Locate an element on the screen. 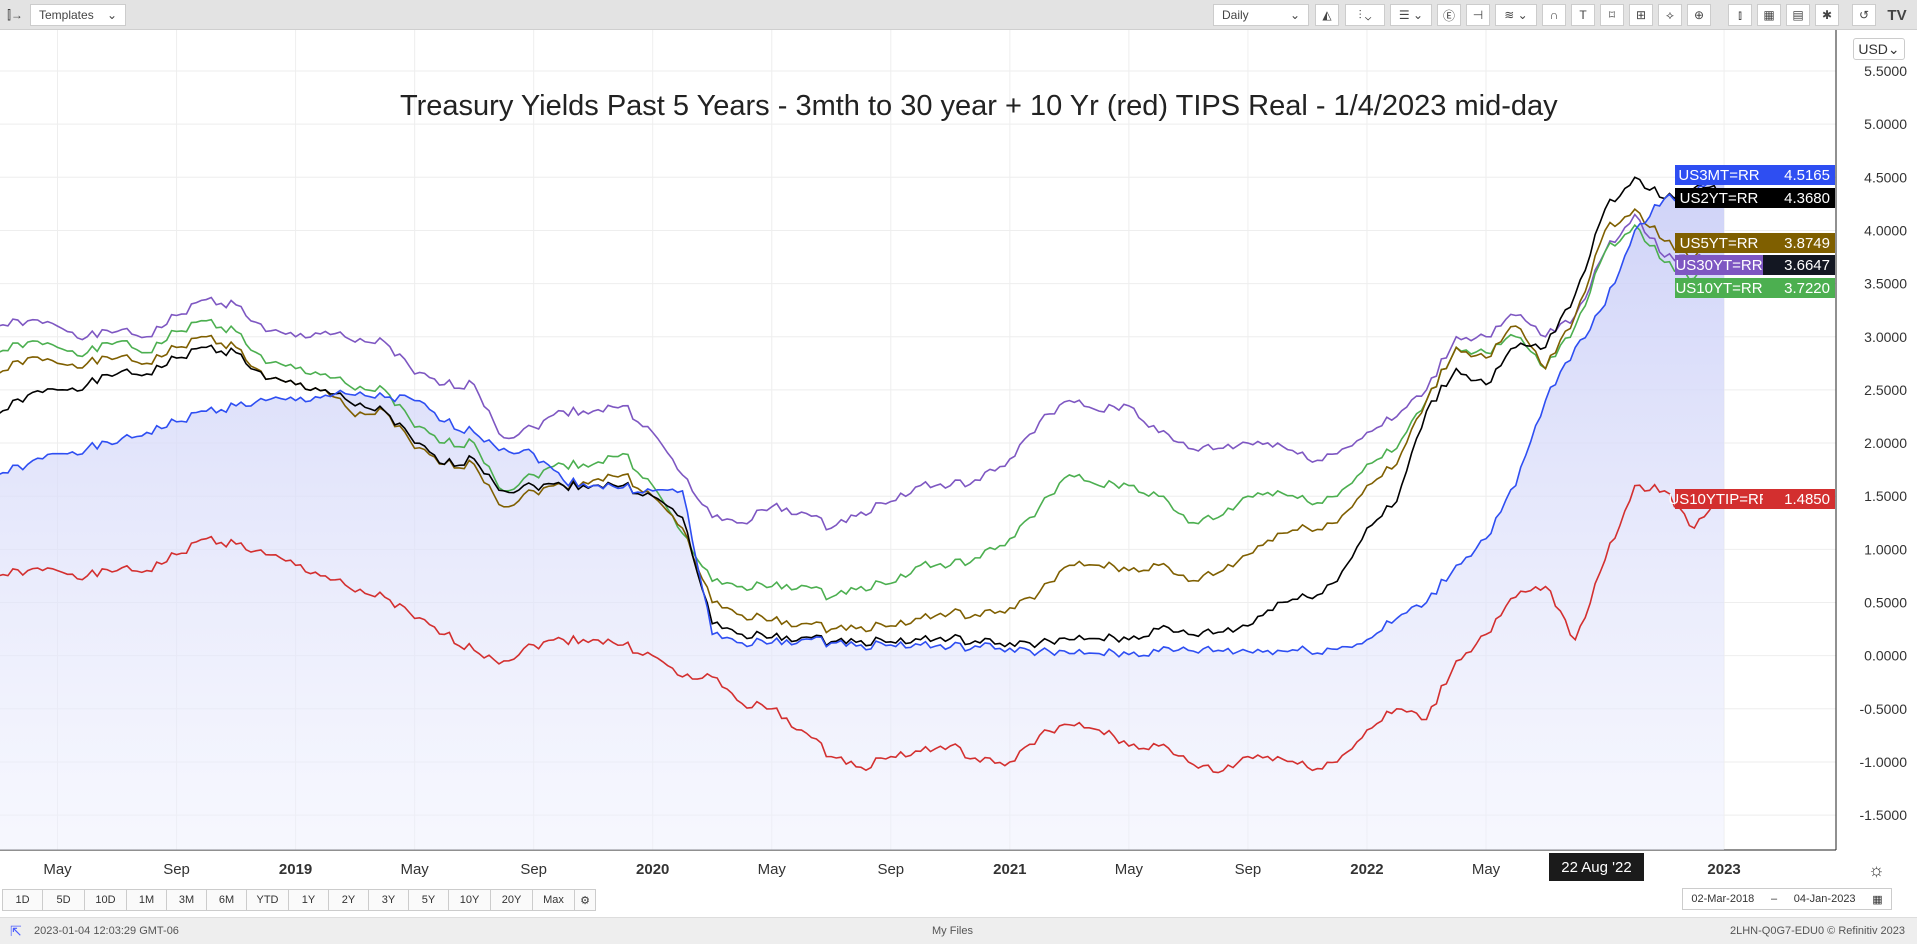 The image size is (1917, 944). series-value: 3.6647 is located at coordinates (1799, 265).